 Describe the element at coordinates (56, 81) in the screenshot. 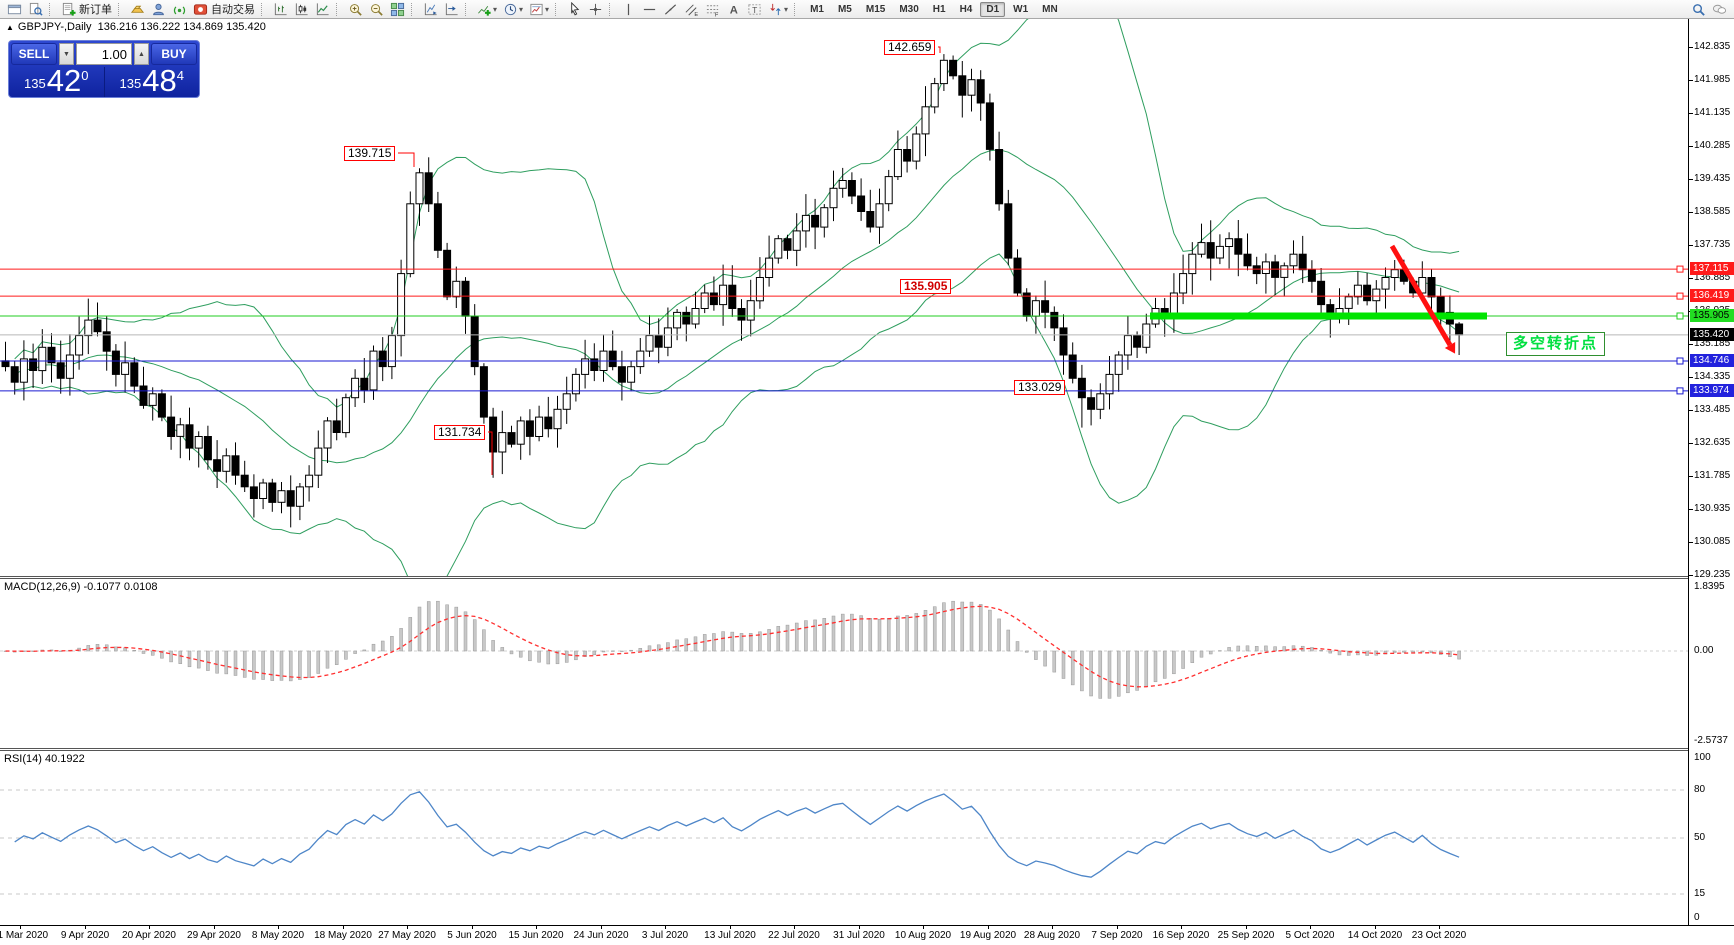

I see `sell-price: 135 42 0` at that location.